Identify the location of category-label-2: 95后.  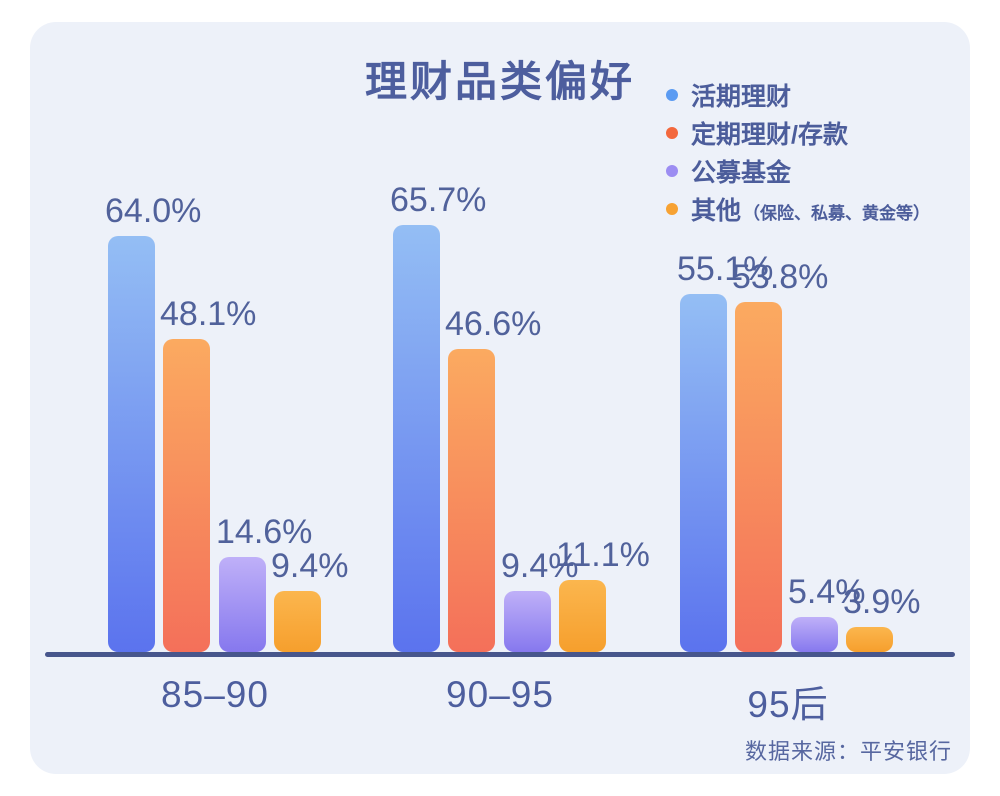
(788, 704).